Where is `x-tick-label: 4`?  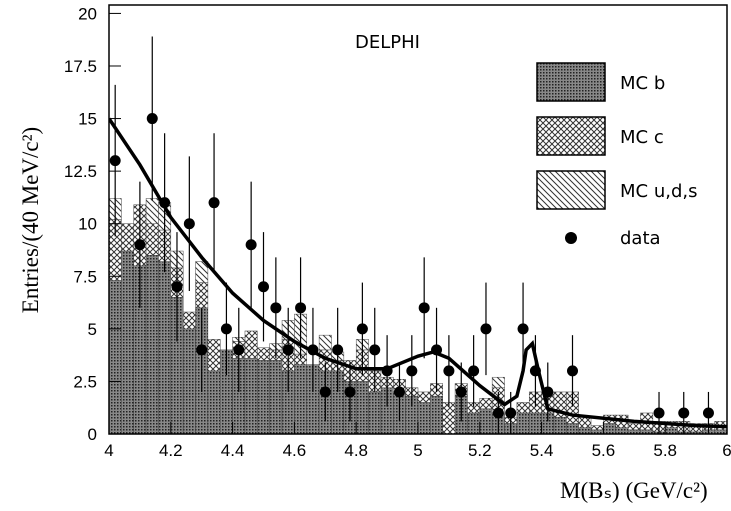 x-tick-label: 4 is located at coordinates (108, 450).